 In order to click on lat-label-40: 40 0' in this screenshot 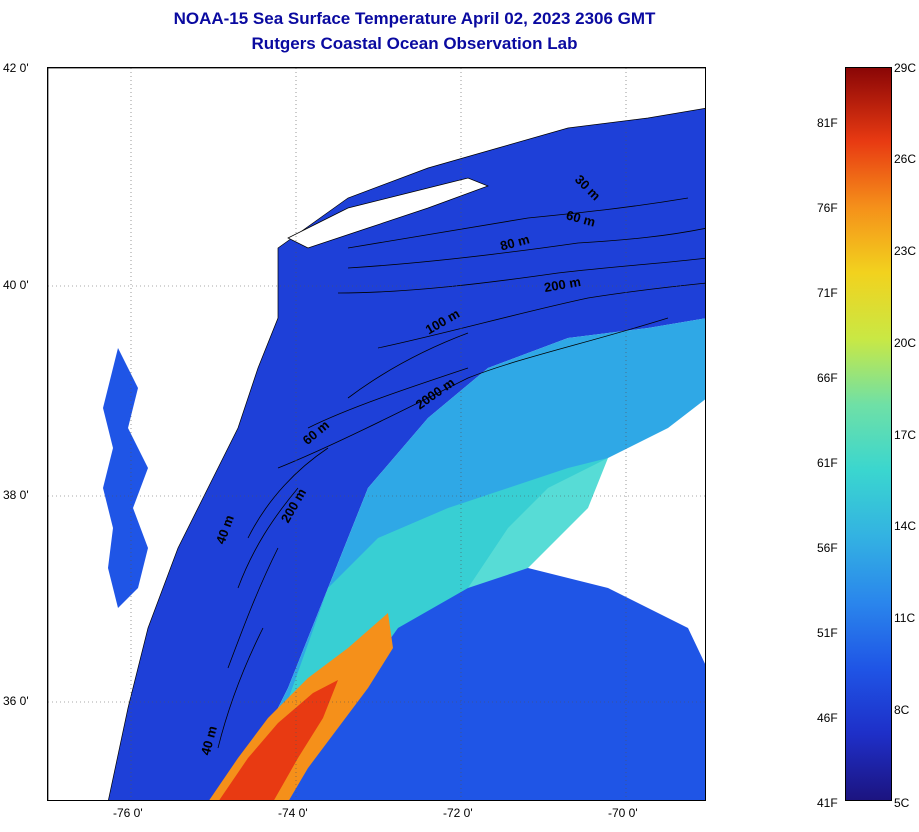, I will do `click(16, 285)`.